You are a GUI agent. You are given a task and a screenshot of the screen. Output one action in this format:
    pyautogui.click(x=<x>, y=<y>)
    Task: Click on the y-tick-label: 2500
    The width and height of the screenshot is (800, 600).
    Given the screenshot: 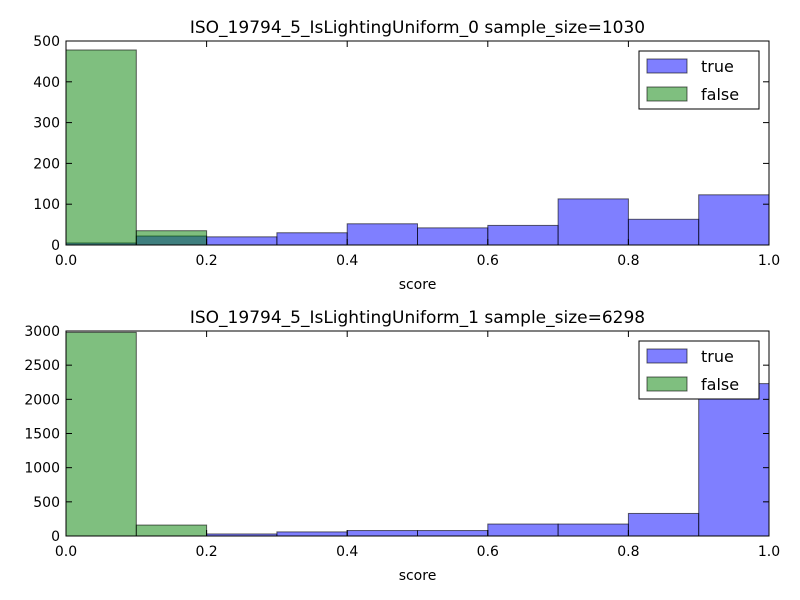 What is the action you would take?
    pyautogui.click(x=42, y=366)
    